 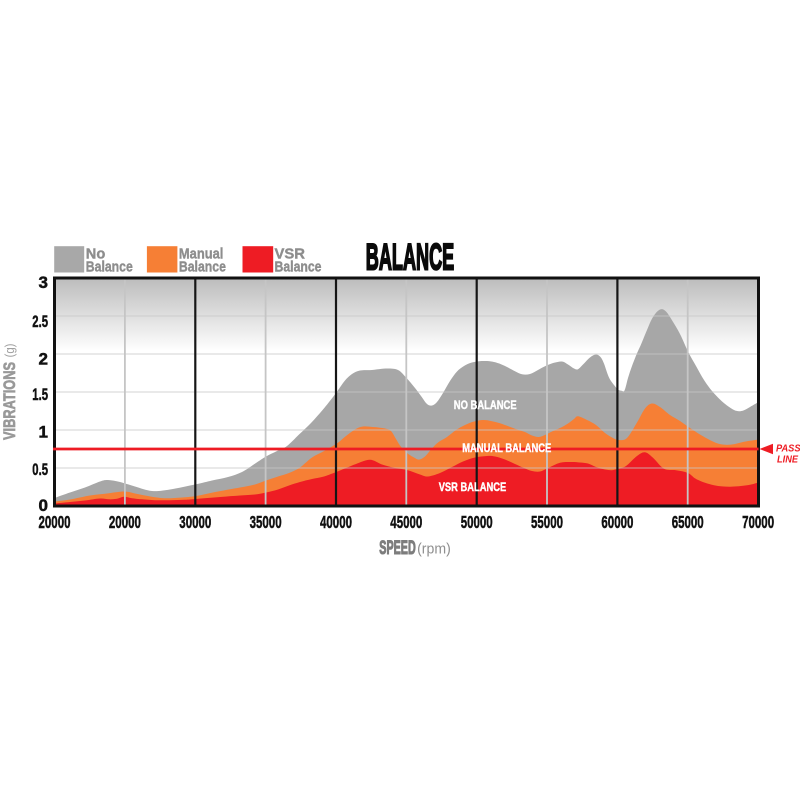 What do you see at coordinates (290, 254) in the screenshot?
I see `svg-text: VSR` at bounding box center [290, 254].